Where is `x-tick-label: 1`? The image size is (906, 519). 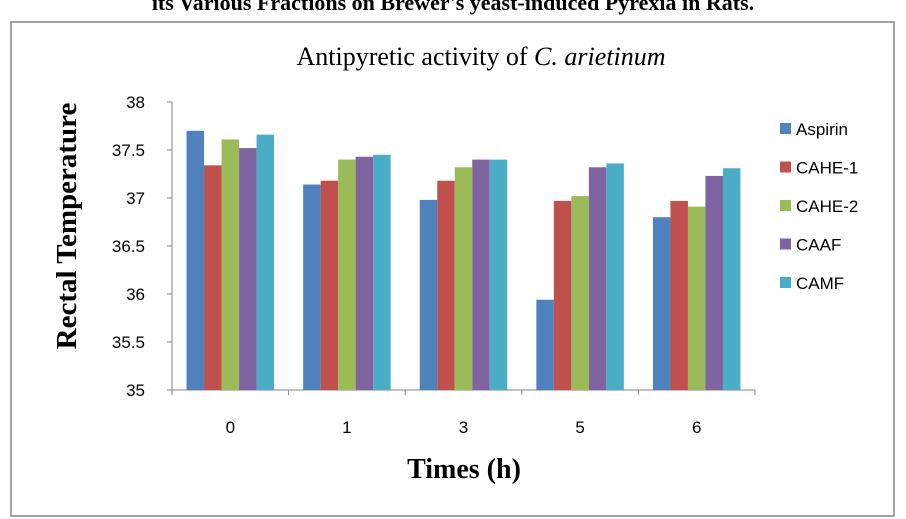
x-tick-label: 1 is located at coordinates (346, 427).